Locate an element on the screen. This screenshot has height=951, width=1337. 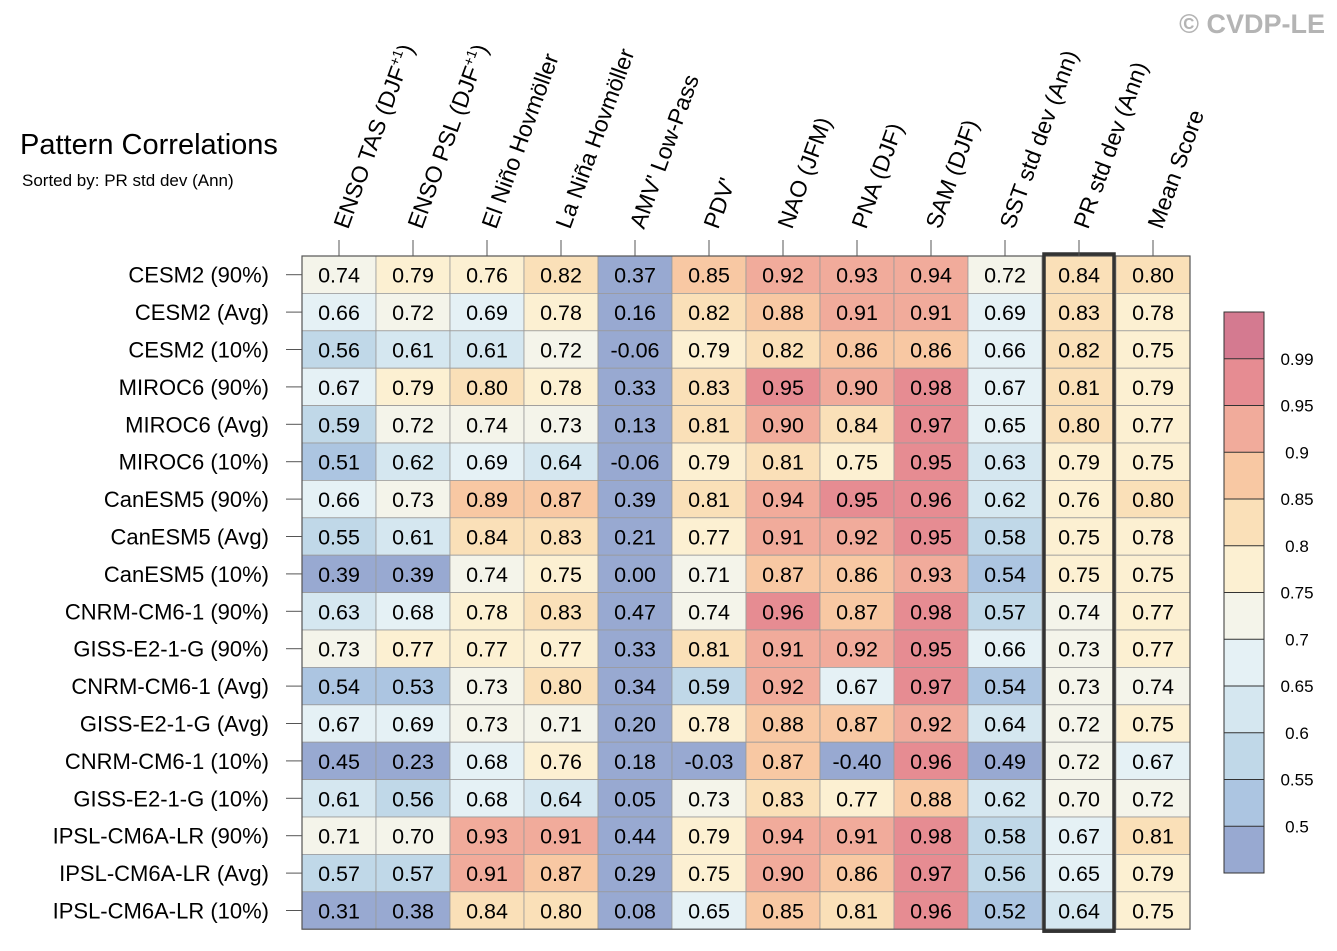
cell-value-label: 0.61 is located at coordinates (413, 351).